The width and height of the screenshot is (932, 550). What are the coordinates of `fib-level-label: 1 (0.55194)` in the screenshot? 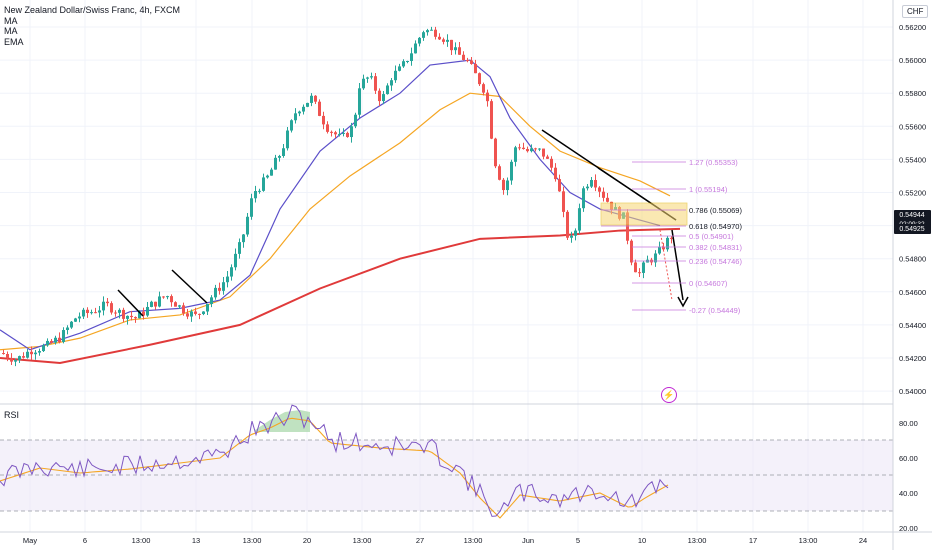 It's located at (708, 189).